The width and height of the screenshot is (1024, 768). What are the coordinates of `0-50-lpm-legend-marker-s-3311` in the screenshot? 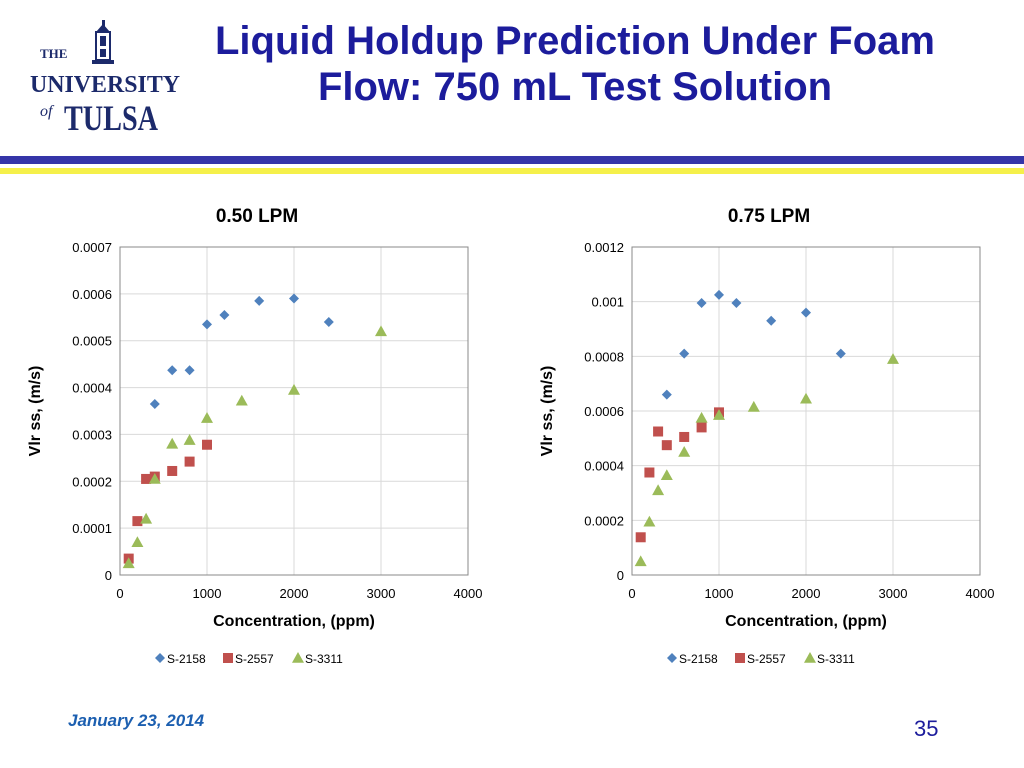 It's located at (298, 657).